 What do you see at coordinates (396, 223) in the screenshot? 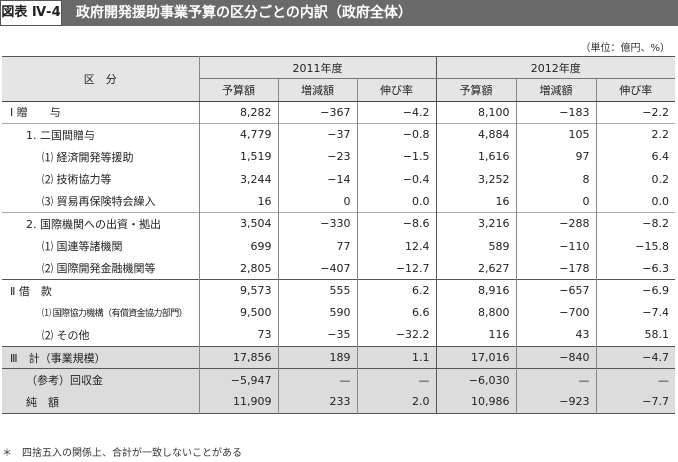
I see `cell-value: −8.6` at bounding box center [396, 223].